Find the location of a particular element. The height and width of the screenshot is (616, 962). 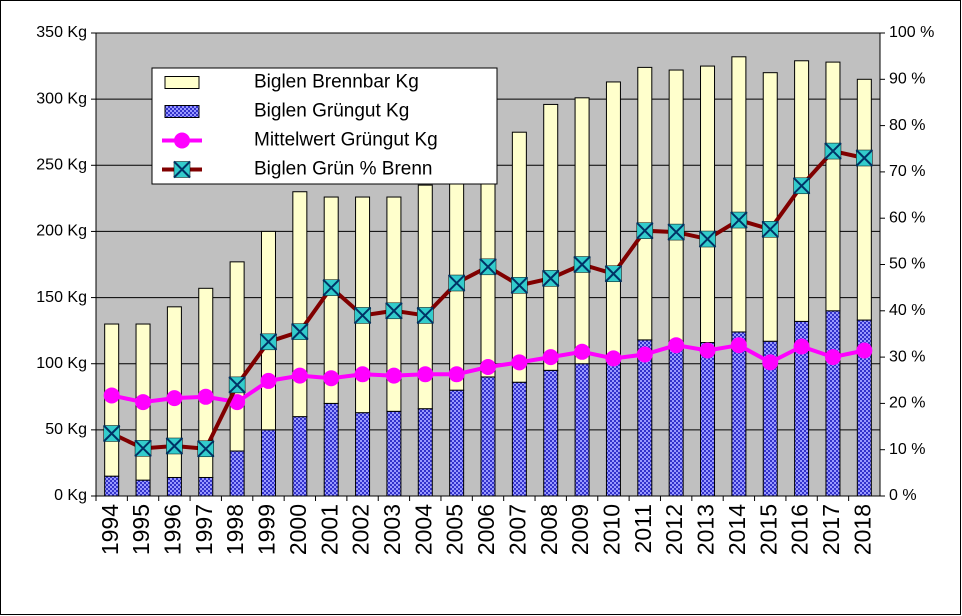

y2-tick-label: 70 % is located at coordinates (907, 171).